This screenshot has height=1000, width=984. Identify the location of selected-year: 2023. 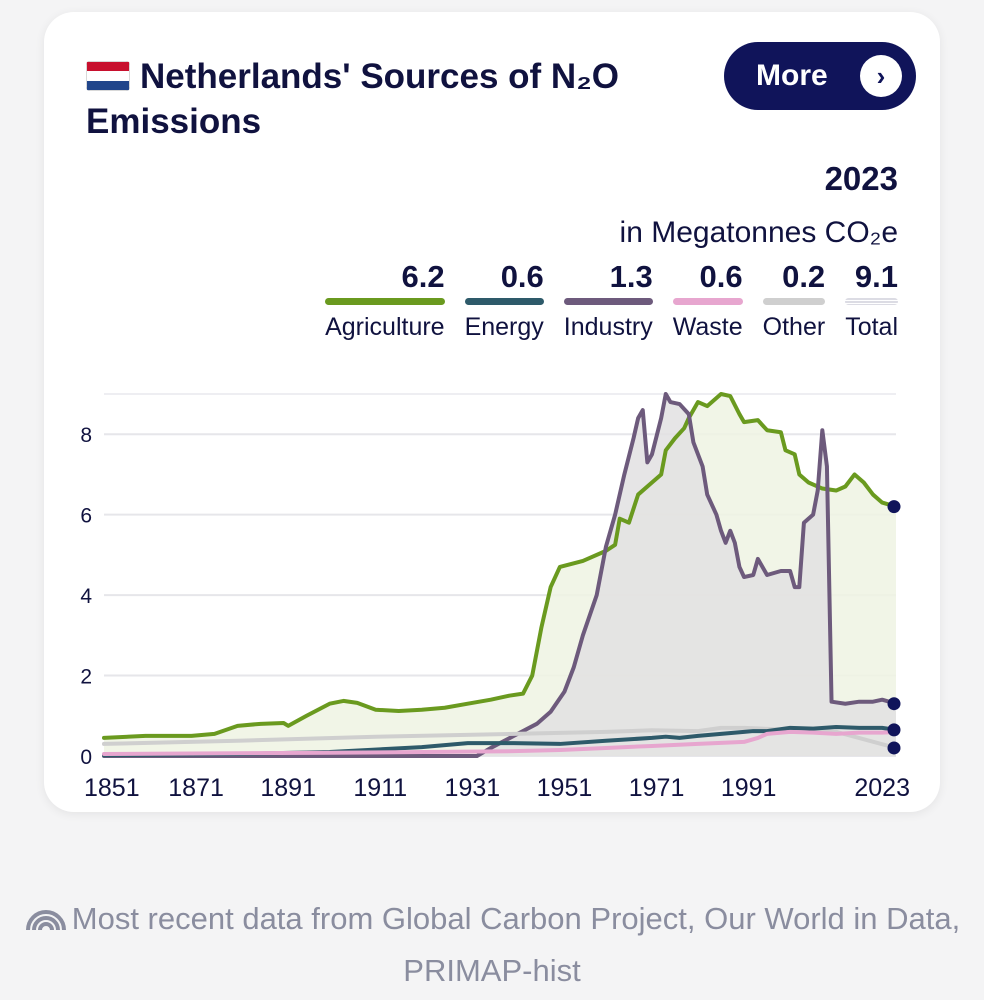
(861, 178).